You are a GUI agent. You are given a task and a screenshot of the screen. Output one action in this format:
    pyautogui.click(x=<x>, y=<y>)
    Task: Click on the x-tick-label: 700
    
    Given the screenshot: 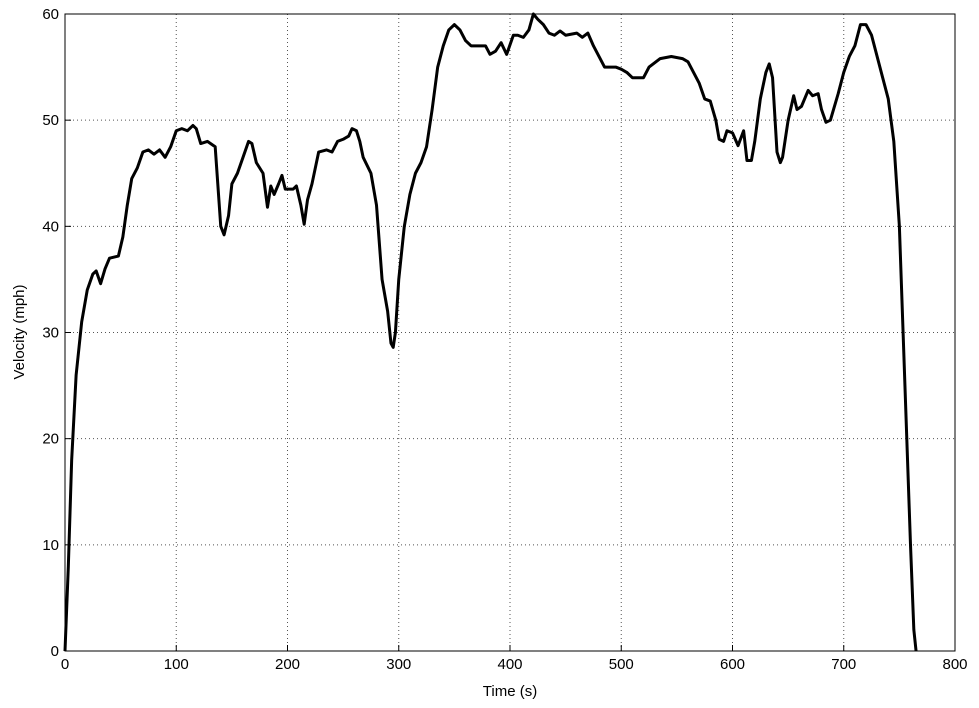 What is the action you would take?
    pyautogui.click(x=843, y=664)
    